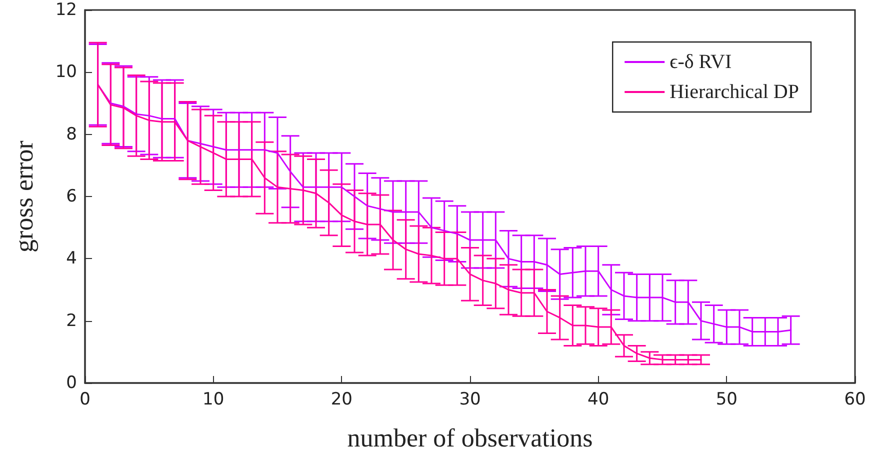  I want to click on y-axis-title: gross error, so click(24, 196).